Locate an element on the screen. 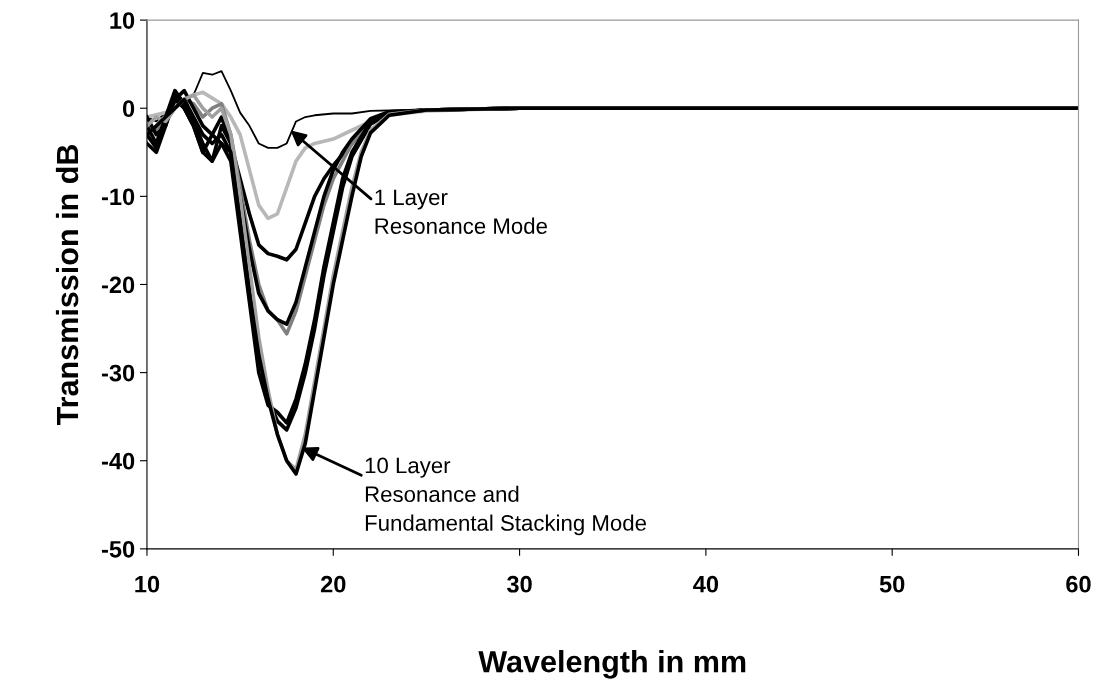  y-tick-label: 0 is located at coordinates (128, 109).